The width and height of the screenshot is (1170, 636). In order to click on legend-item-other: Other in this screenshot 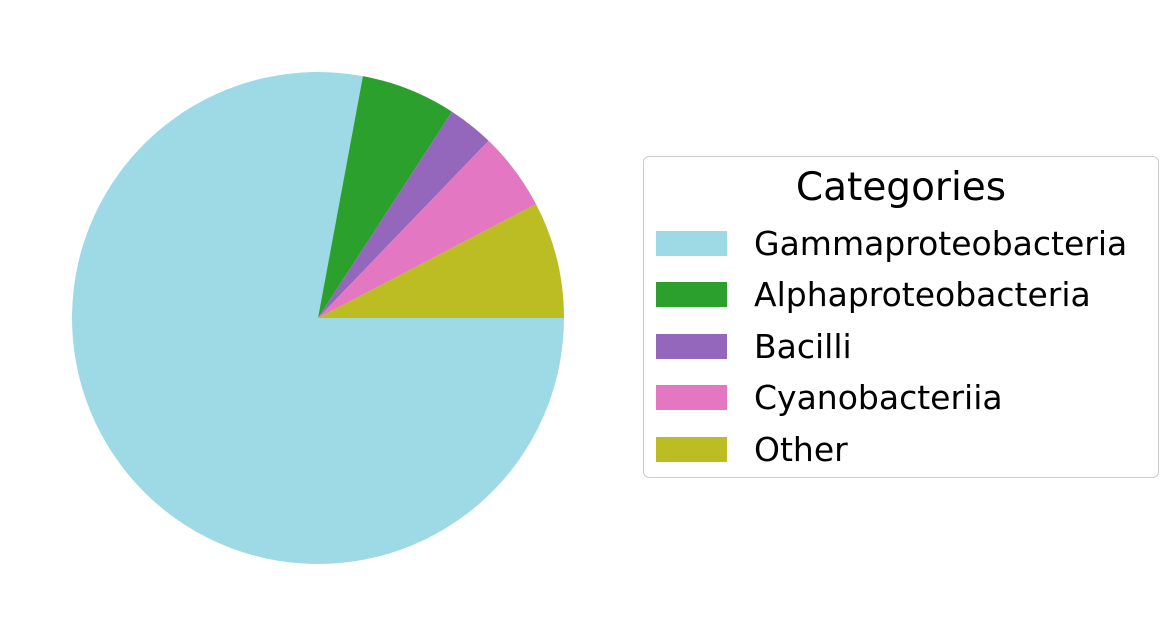, I will do `click(752, 449)`.